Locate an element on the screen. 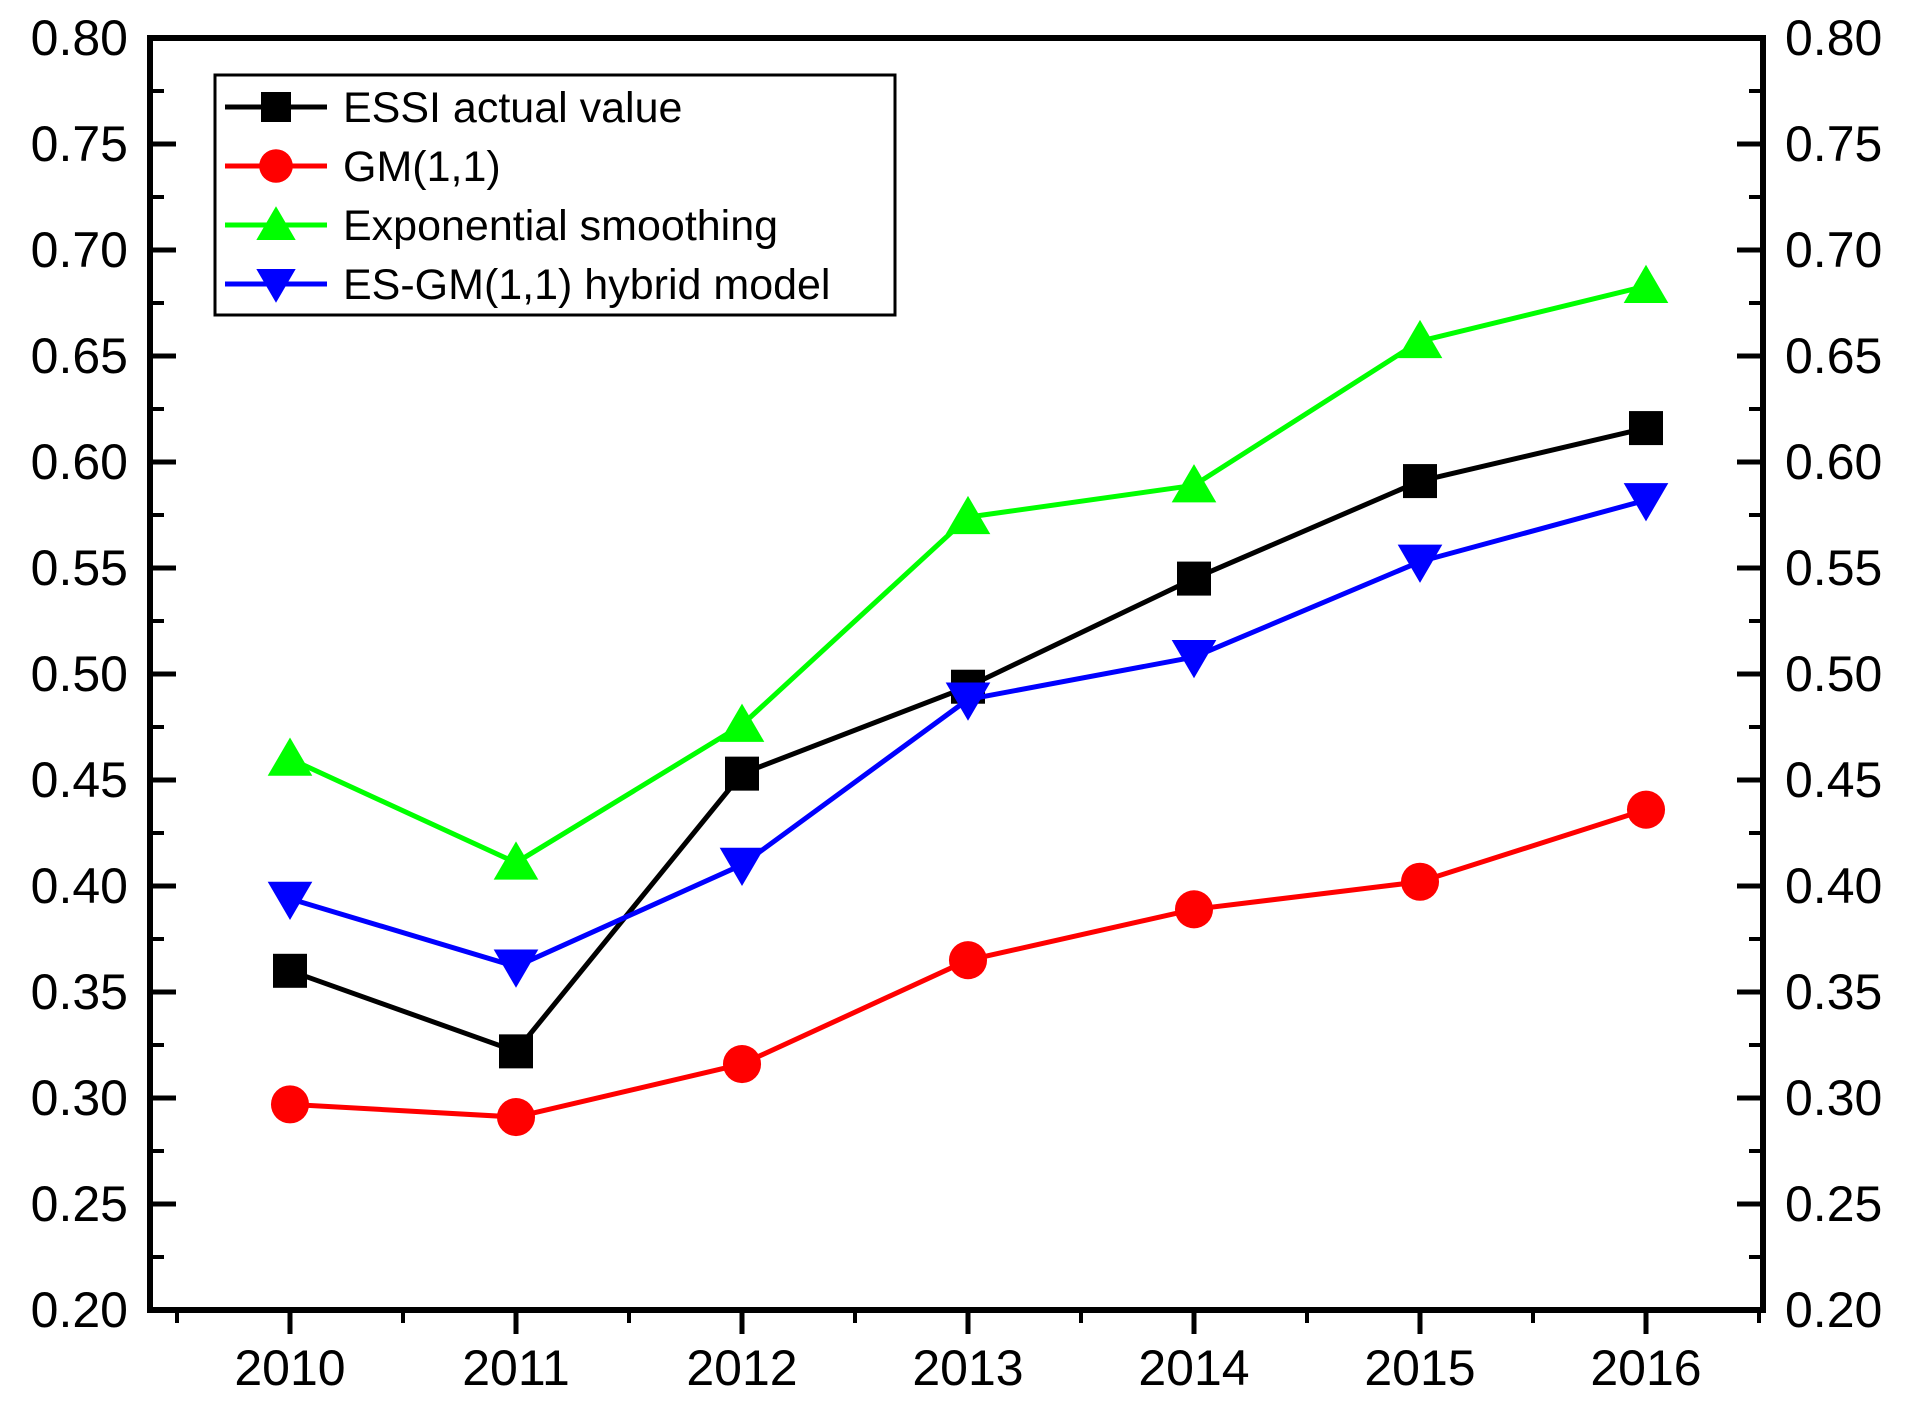 The height and width of the screenshot is (1422, 1918). right-y-tick-label: 0.65 is located at coordinates (1833, 356).